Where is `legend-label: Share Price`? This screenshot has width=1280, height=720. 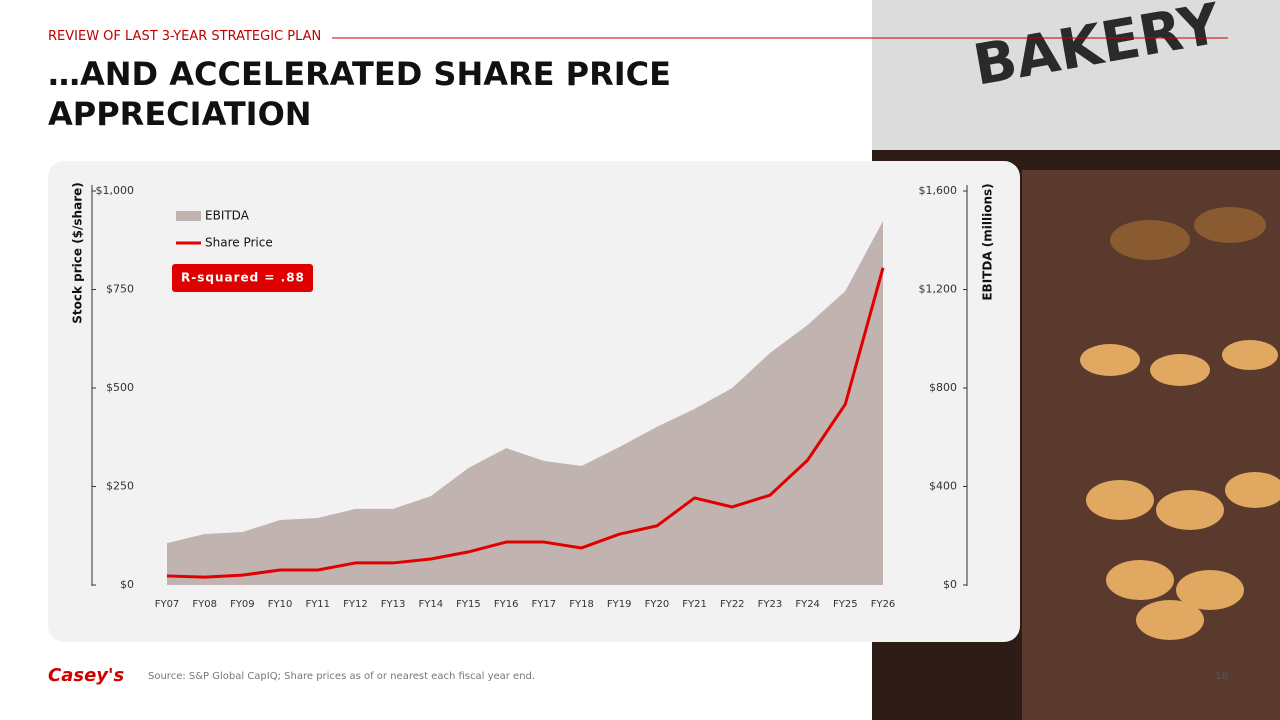
legend-label: Share Price is located at coordinates (239, 243).